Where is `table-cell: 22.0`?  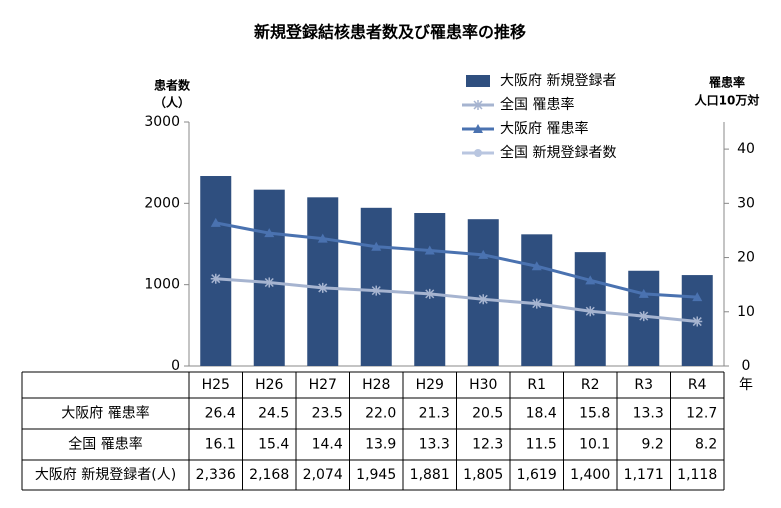 table-cell: 22.0 is located at coordinates (380, 414).